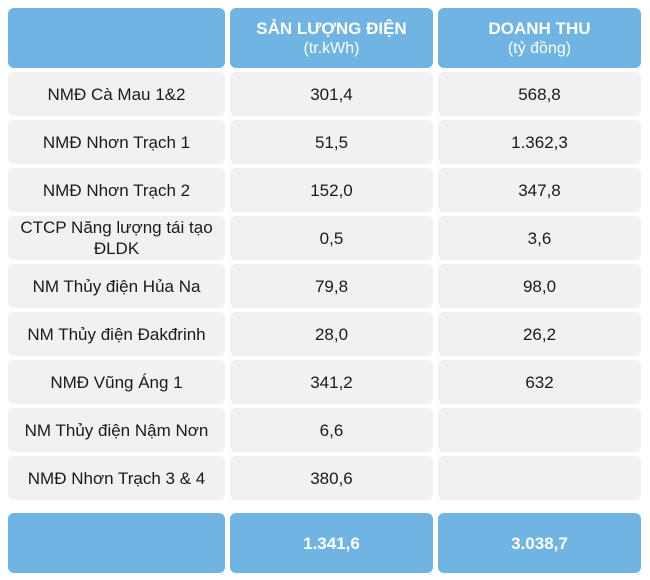 The image size is (650, 580). I want to click on row-revenue: 632, so click(539, 382).